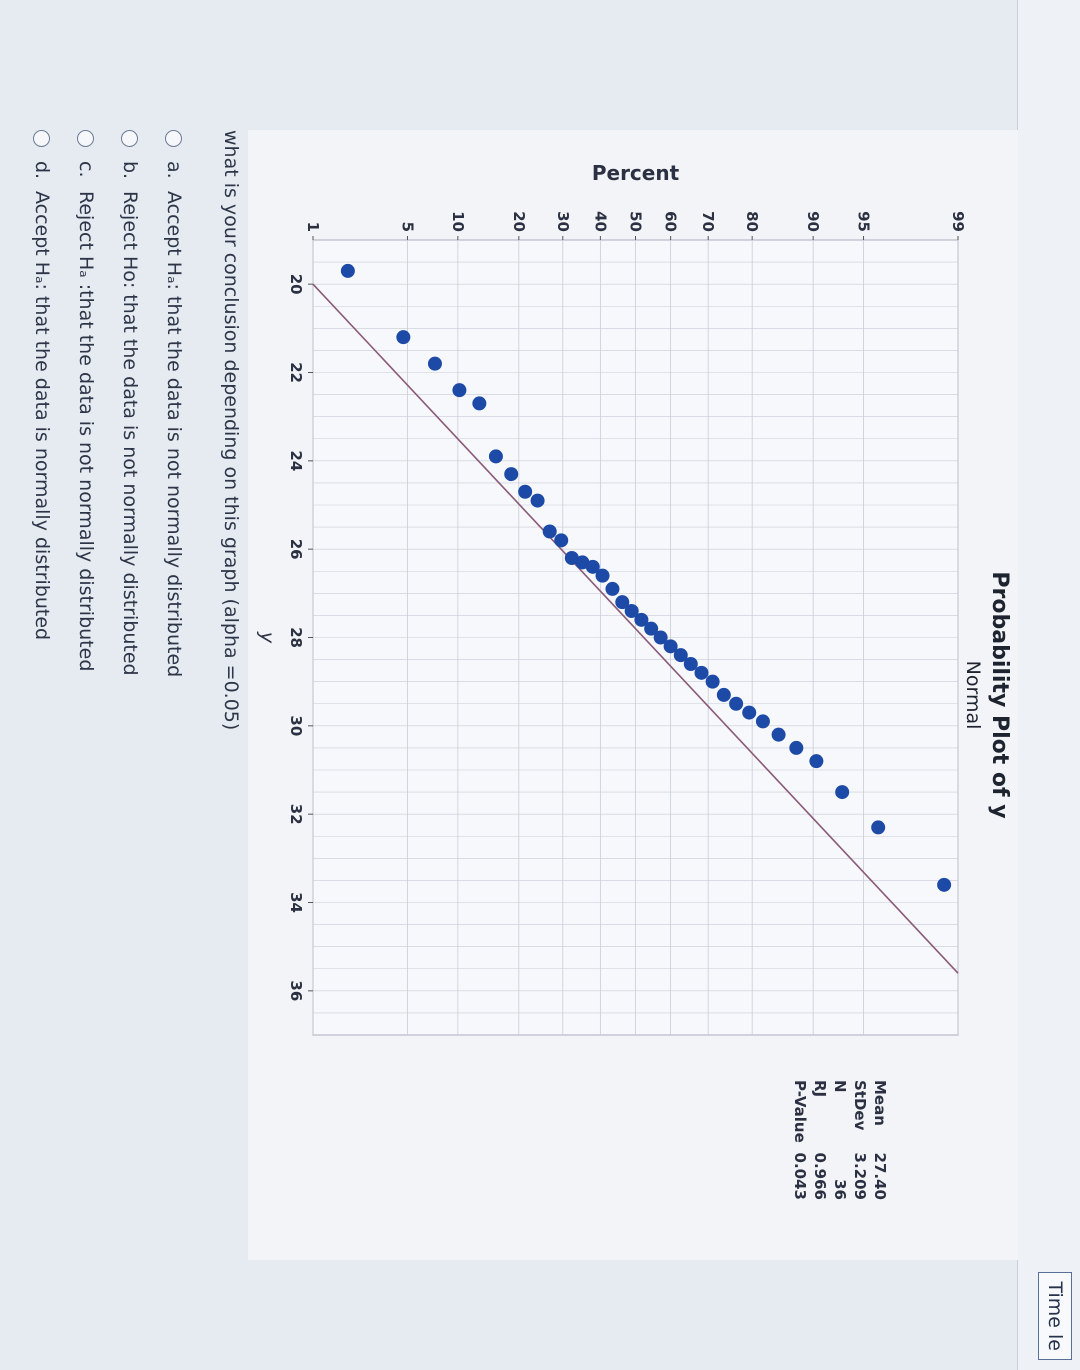  I want to click on y-tick-label: 5, so click(407, 227).